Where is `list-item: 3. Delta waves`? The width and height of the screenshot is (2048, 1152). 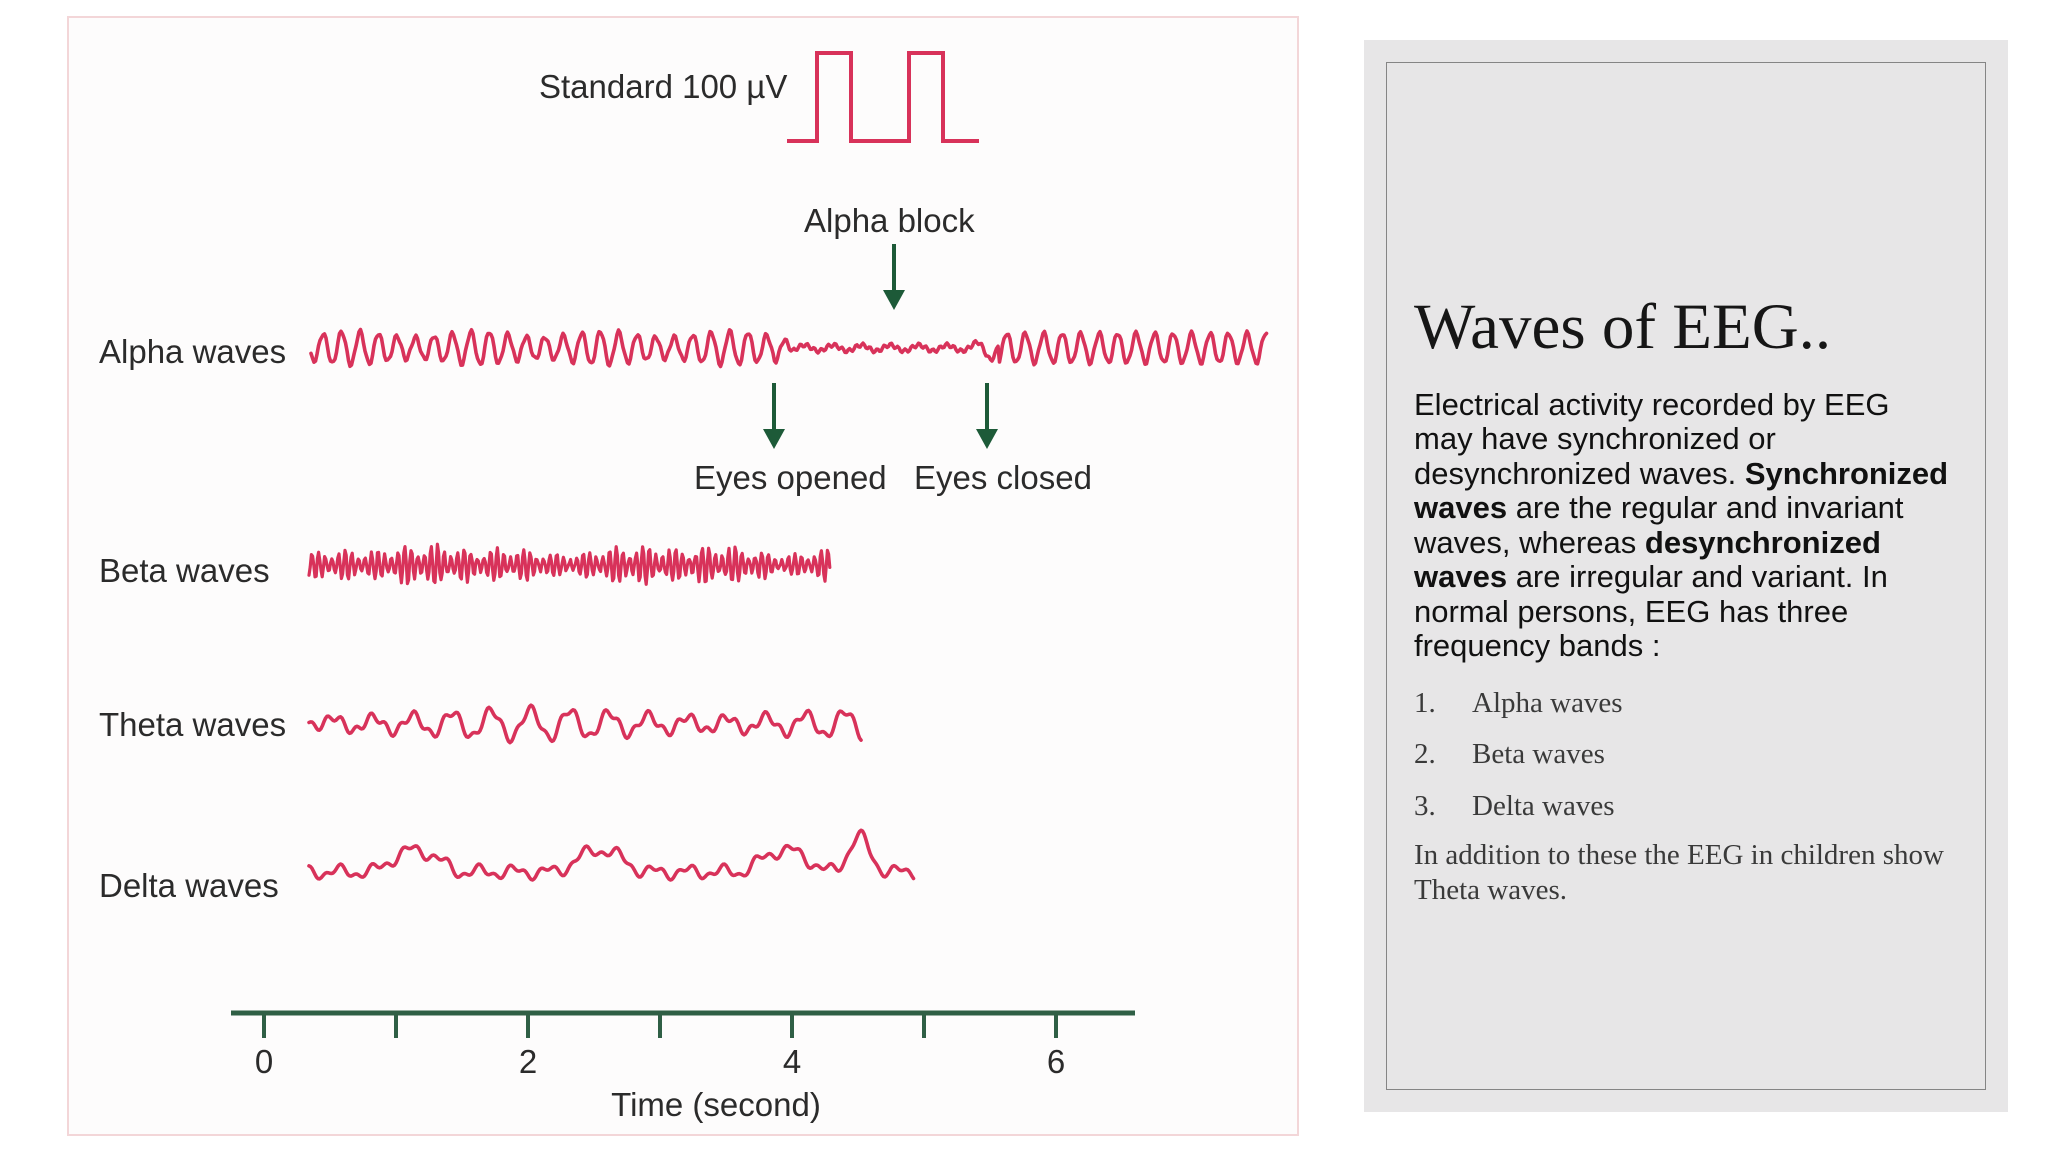
list-item: 3. Delta waves is located at coordinates (1684, 807).